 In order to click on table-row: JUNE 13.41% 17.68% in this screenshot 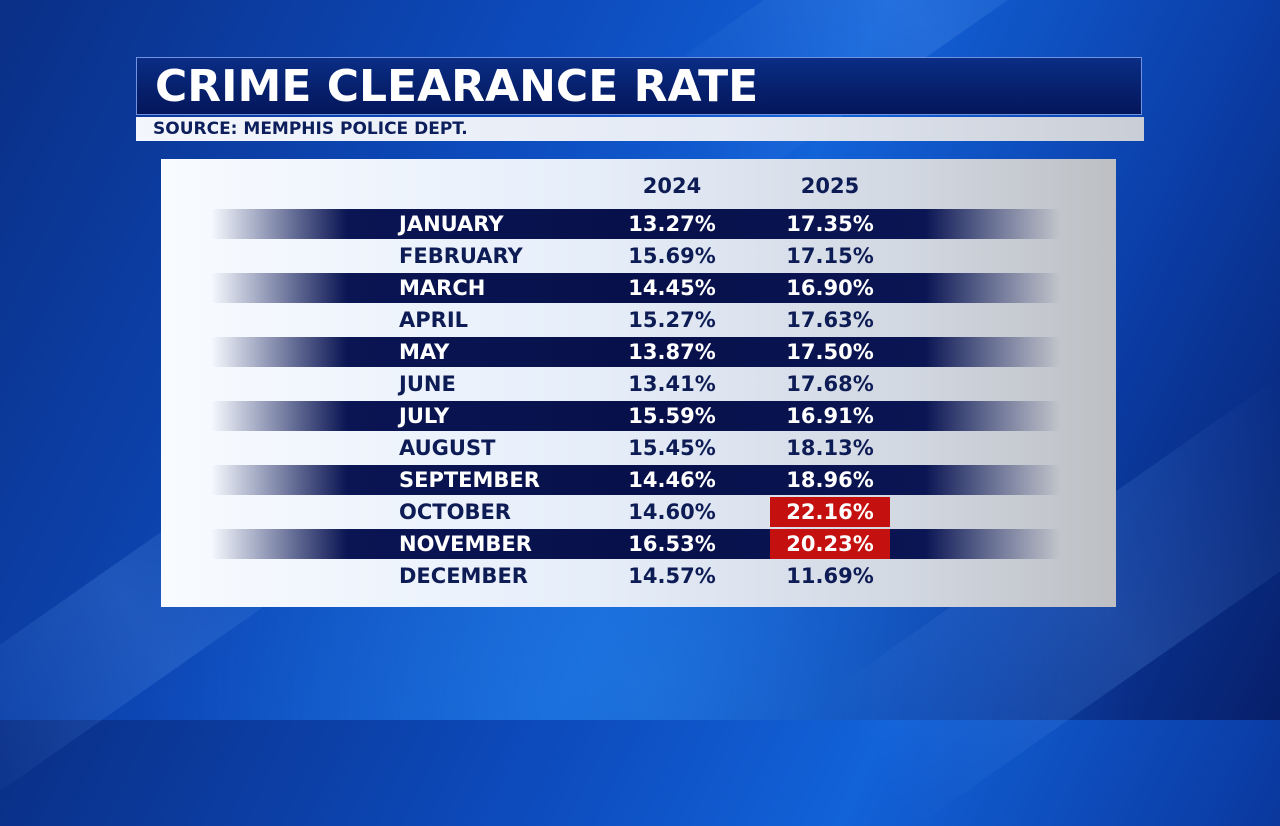, I will do `click(638, 384)`.